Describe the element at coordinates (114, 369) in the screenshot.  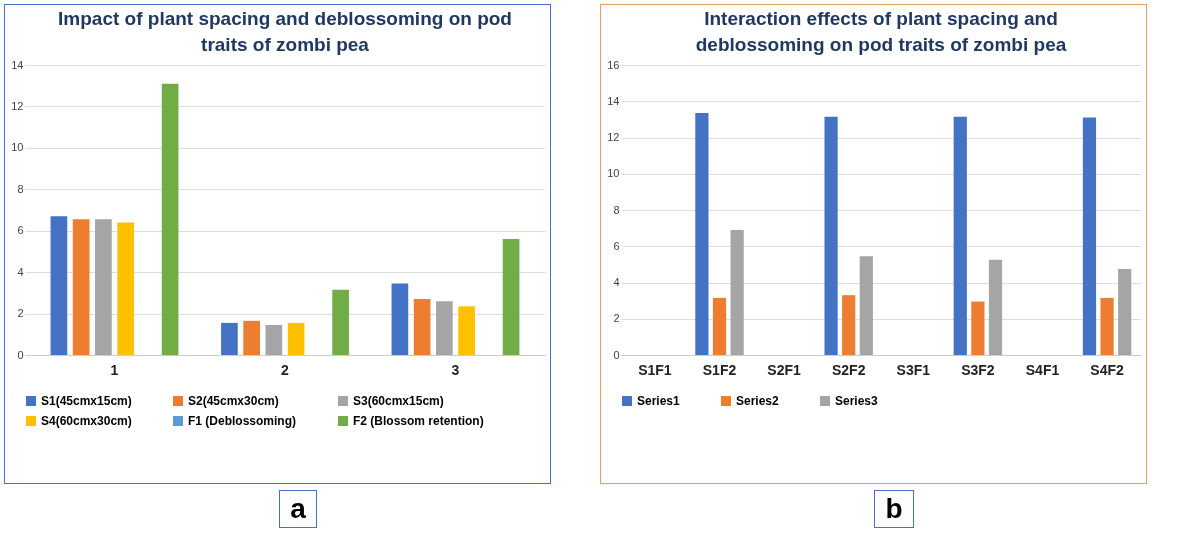
I see `x-tick-label: 1` at that location.